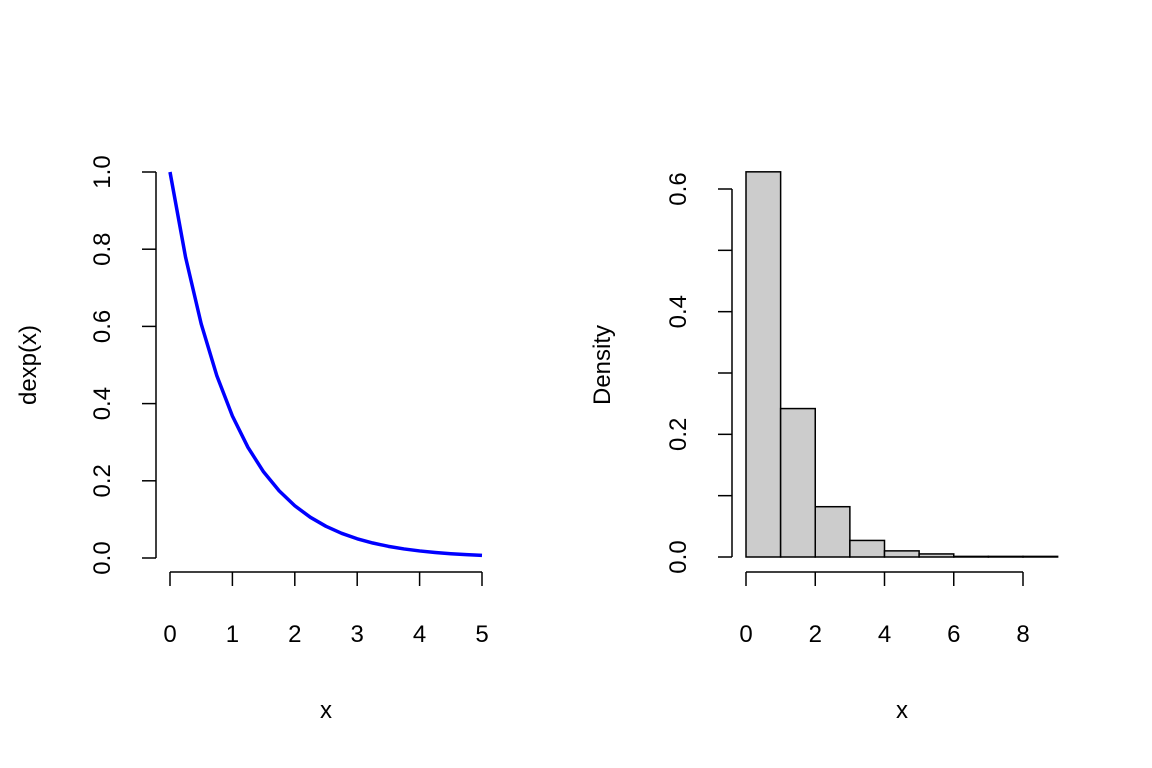 This screenshot has height=768, width=1152. What do you see at coordinates (953, 634) in the screenshot?
I see `right-x-tick-label: 6` at bounding box center [953, 634].